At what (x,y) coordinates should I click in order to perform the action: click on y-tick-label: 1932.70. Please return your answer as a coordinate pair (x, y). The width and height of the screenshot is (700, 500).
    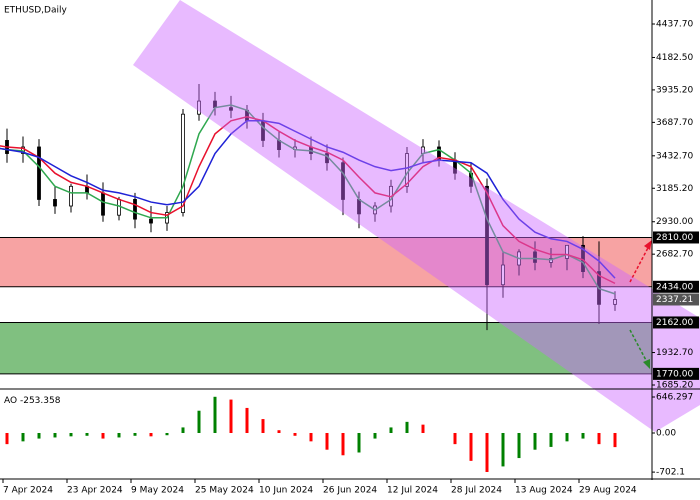
    Looking at the image, I should click on (674, 353).